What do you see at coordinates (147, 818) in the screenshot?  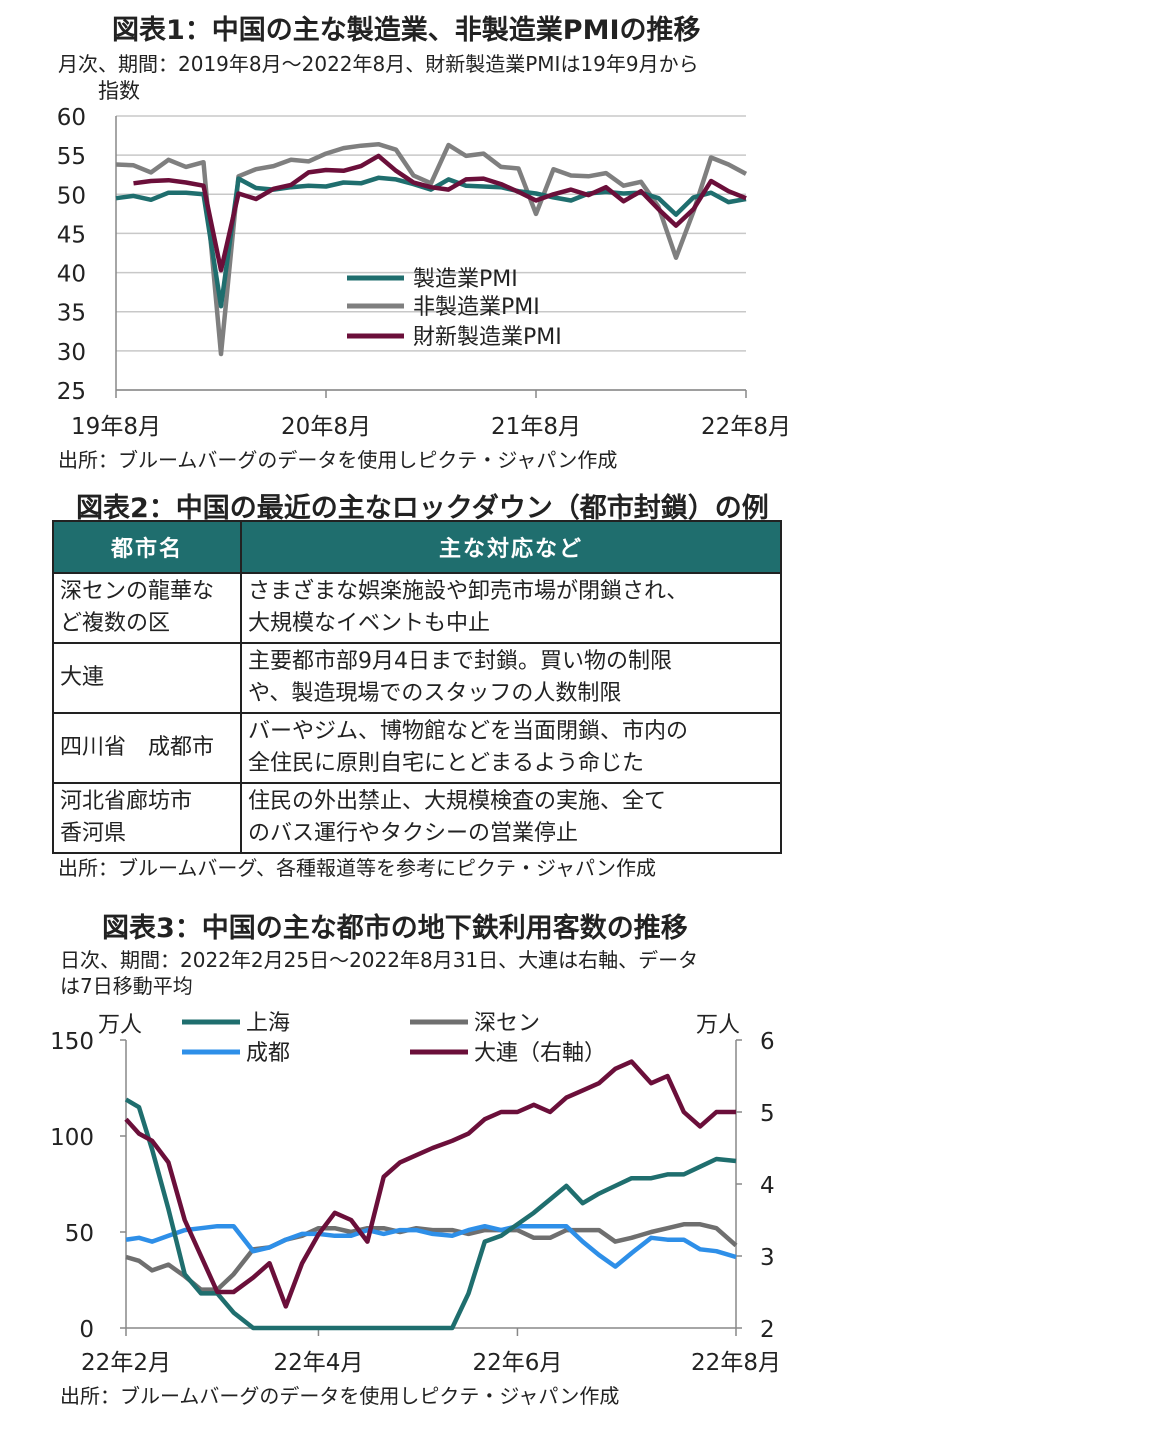 I see `table-cell-city: 河北省廊坊市 香河県` at bounding box center [147, 818].